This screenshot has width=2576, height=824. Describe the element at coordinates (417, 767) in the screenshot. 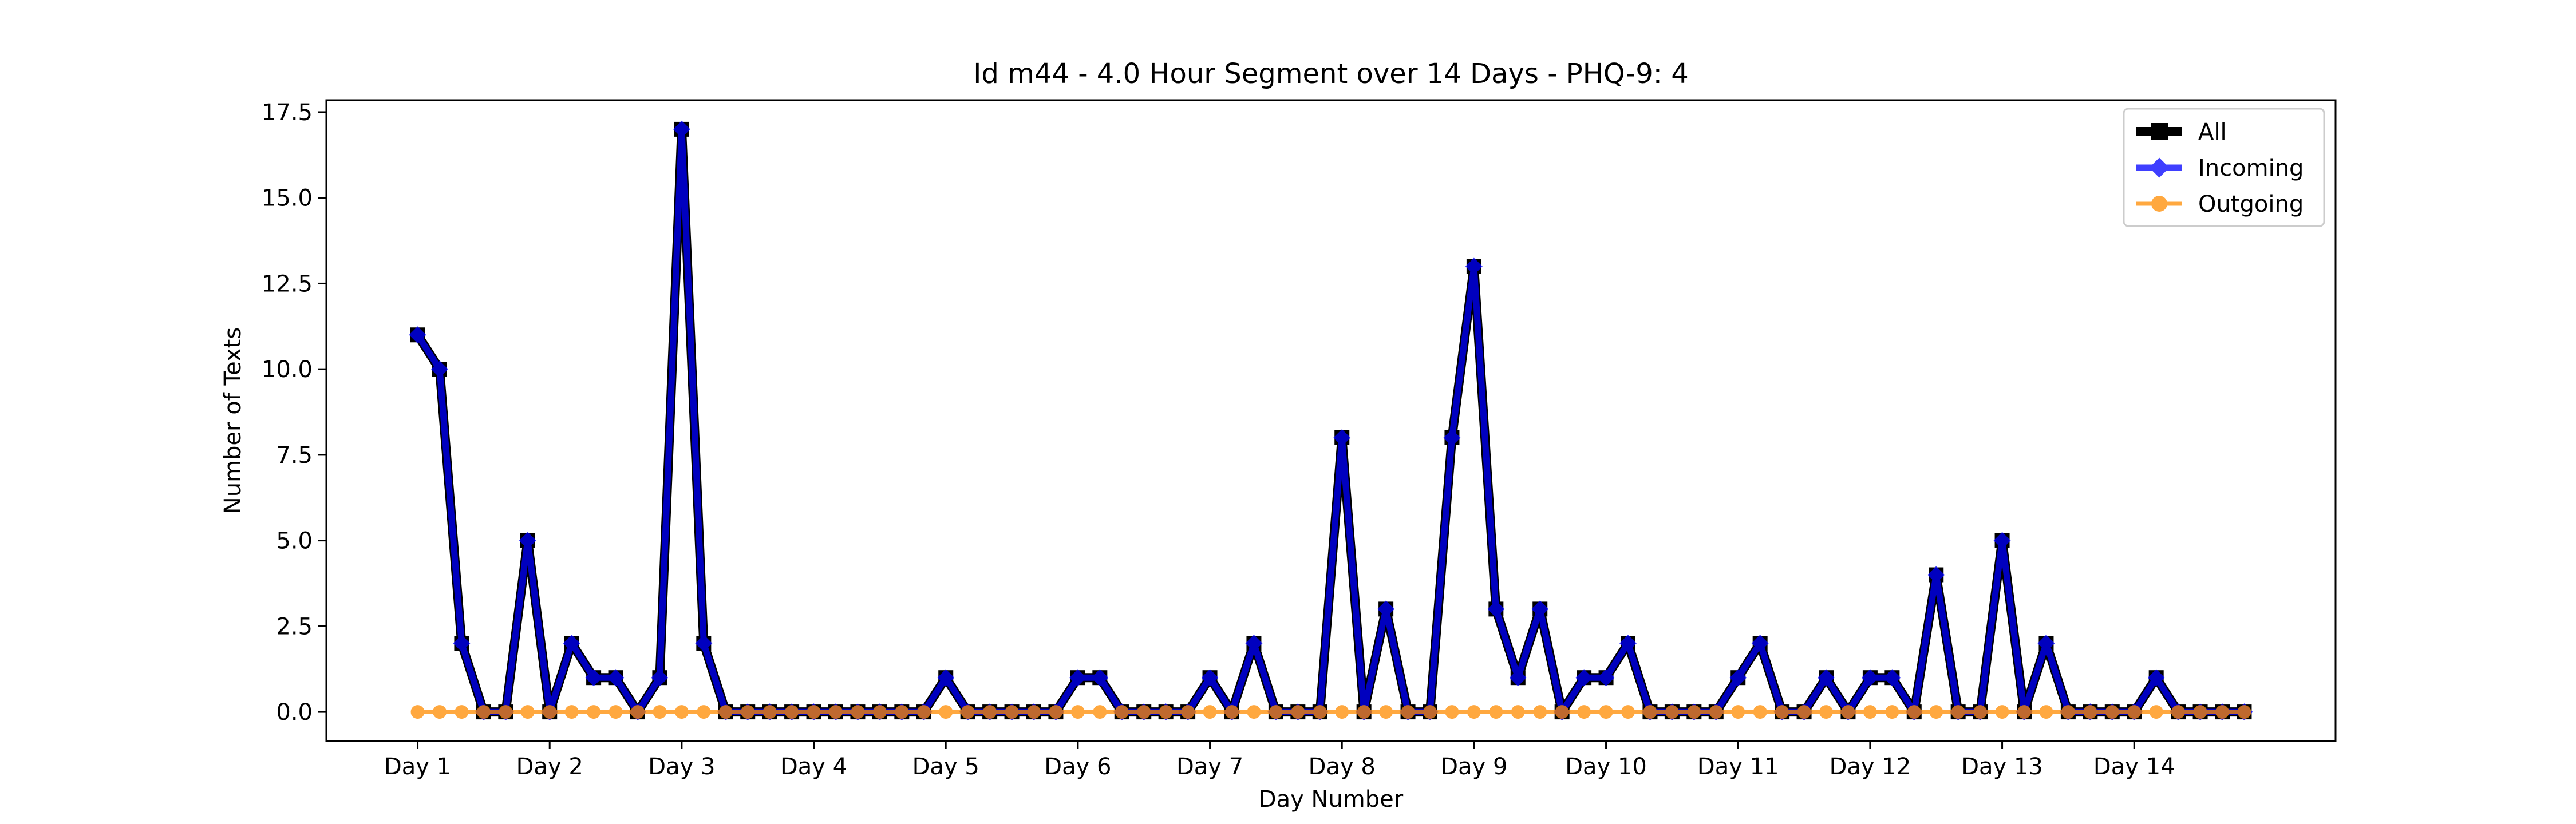

I see `x-tick-label: Day 1` at that location.